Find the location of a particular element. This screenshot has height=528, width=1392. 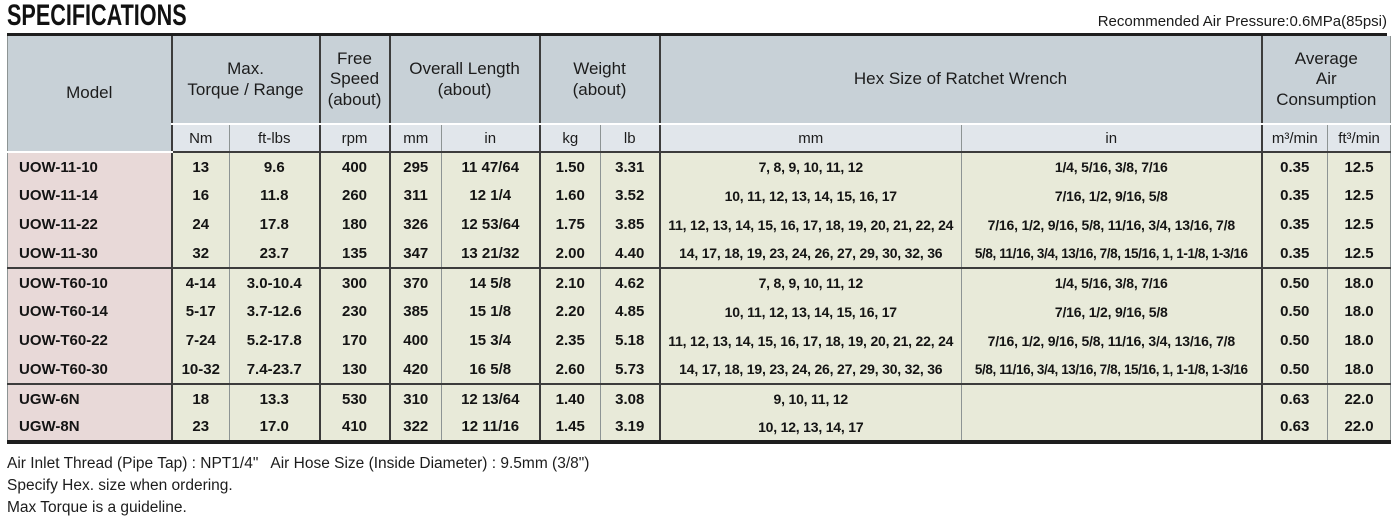

cell-nm: 23 is located at coordinates (200, 427).